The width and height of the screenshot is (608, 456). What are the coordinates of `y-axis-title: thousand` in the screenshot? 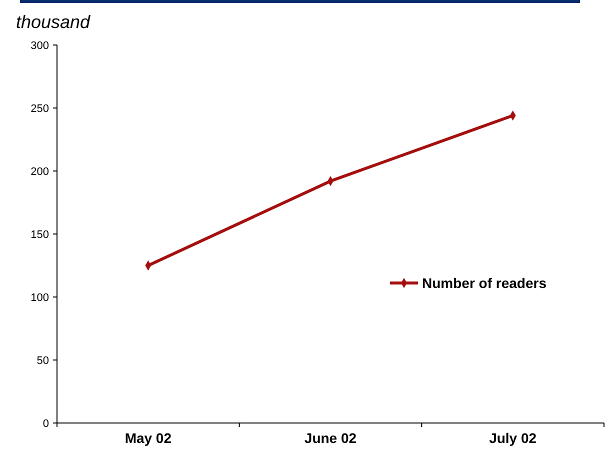 It's located at (54, 22).